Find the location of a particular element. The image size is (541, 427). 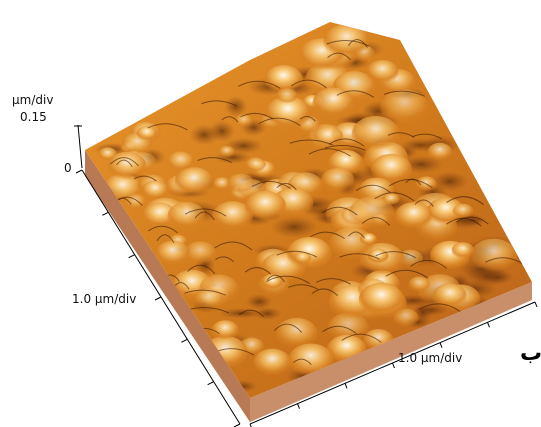

z-min: 0 is located at coordinates (68, 168).